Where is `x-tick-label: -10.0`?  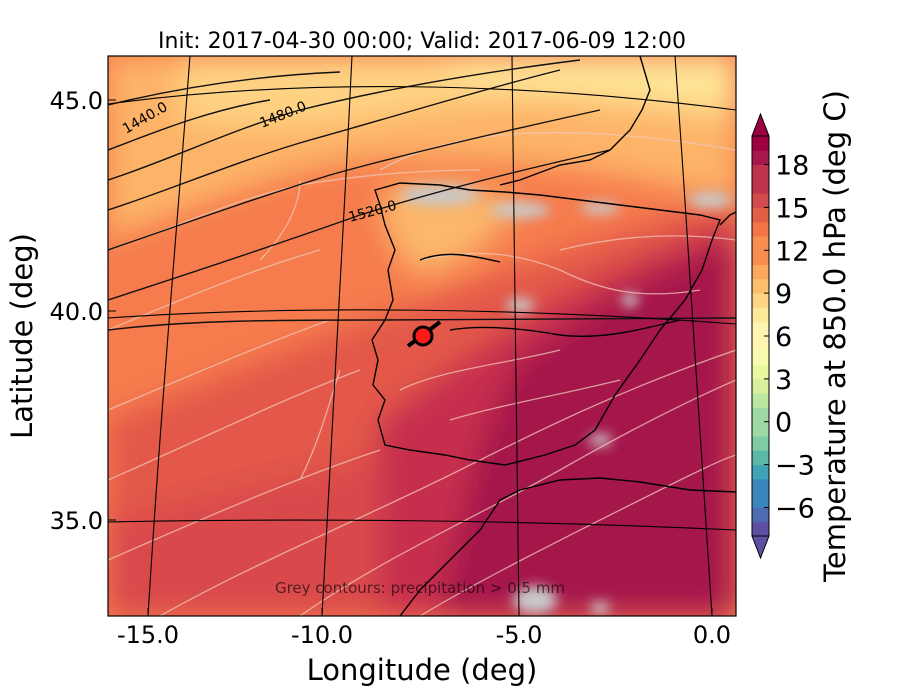 x-tick-label: -10.0 is located at coordinates (322, 635).